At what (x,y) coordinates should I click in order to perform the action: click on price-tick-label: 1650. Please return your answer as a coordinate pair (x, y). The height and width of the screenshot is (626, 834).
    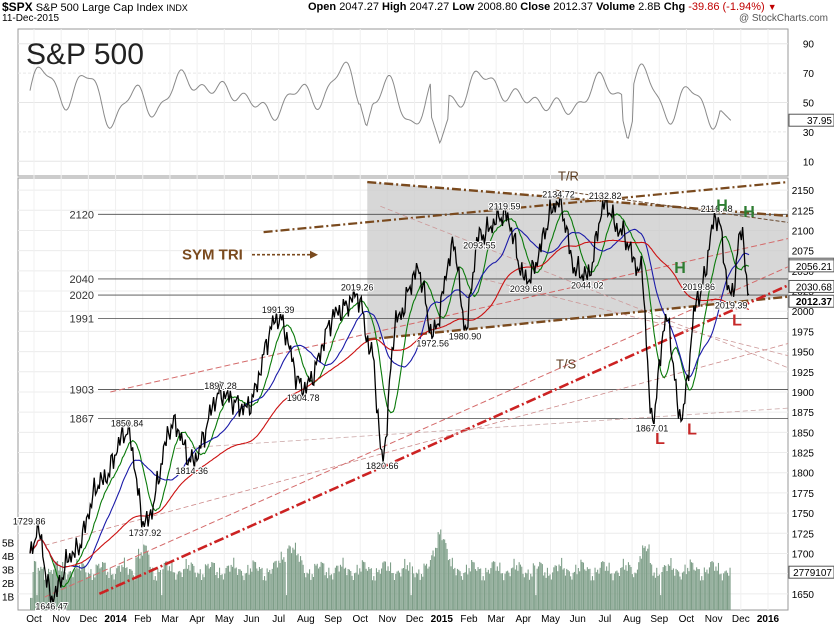
    Looking at the image, I should click on (803, 595).